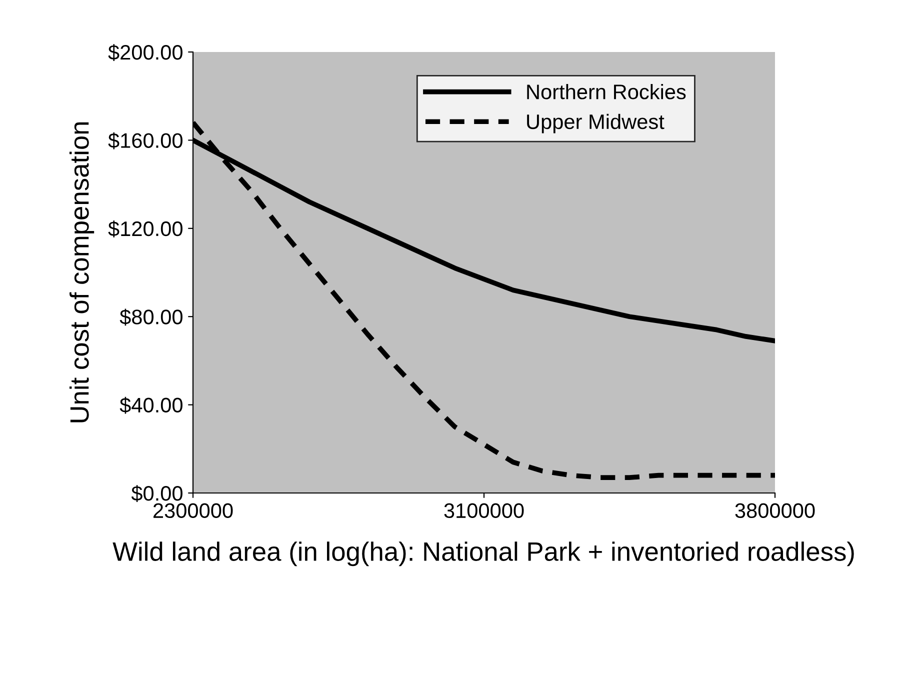 The image size is (906, 677). What do you see at coordinates (145, 229) in the screenshot?
I see `y-tick-label: $120.00` at bounding box center [145, 229].